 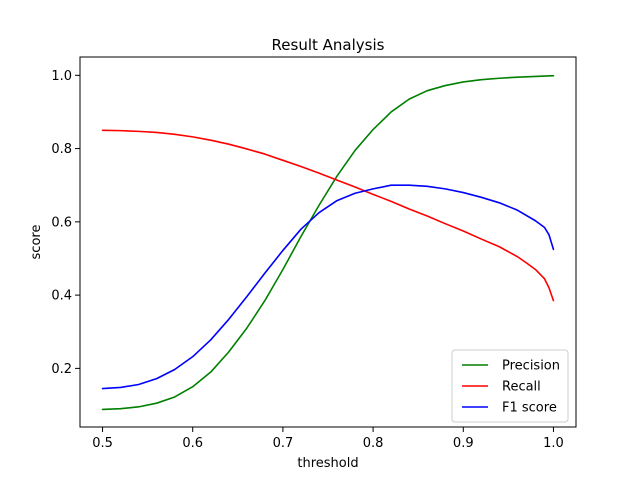 I want to click on y-axis: 0.2 0.4 0.6 0.8 1.0, so click(x=65, y=223).